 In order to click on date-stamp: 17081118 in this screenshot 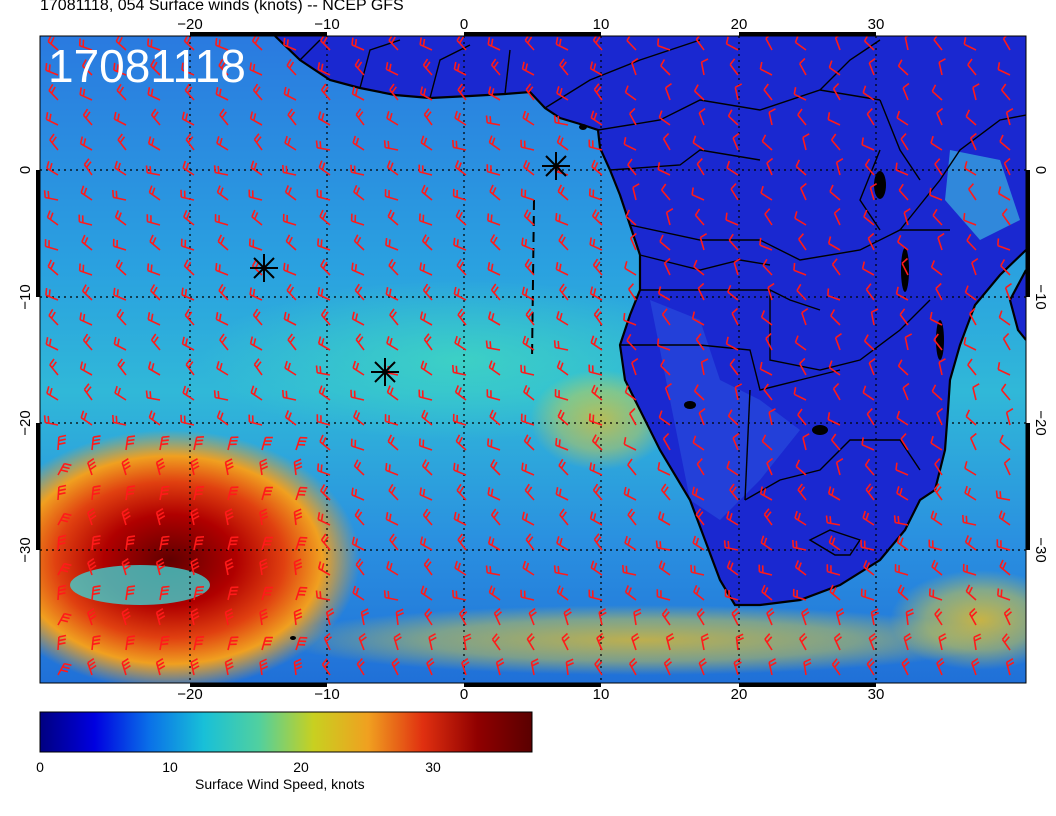, I will do `click(147, 66)`.